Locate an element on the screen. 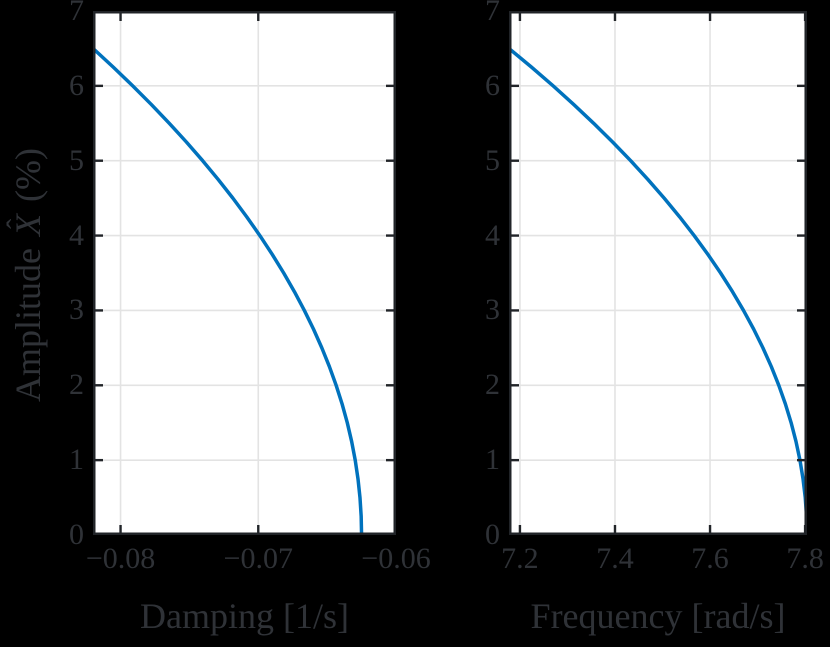  x-tick-label: 7.4 is located at coordinates (615, 558).